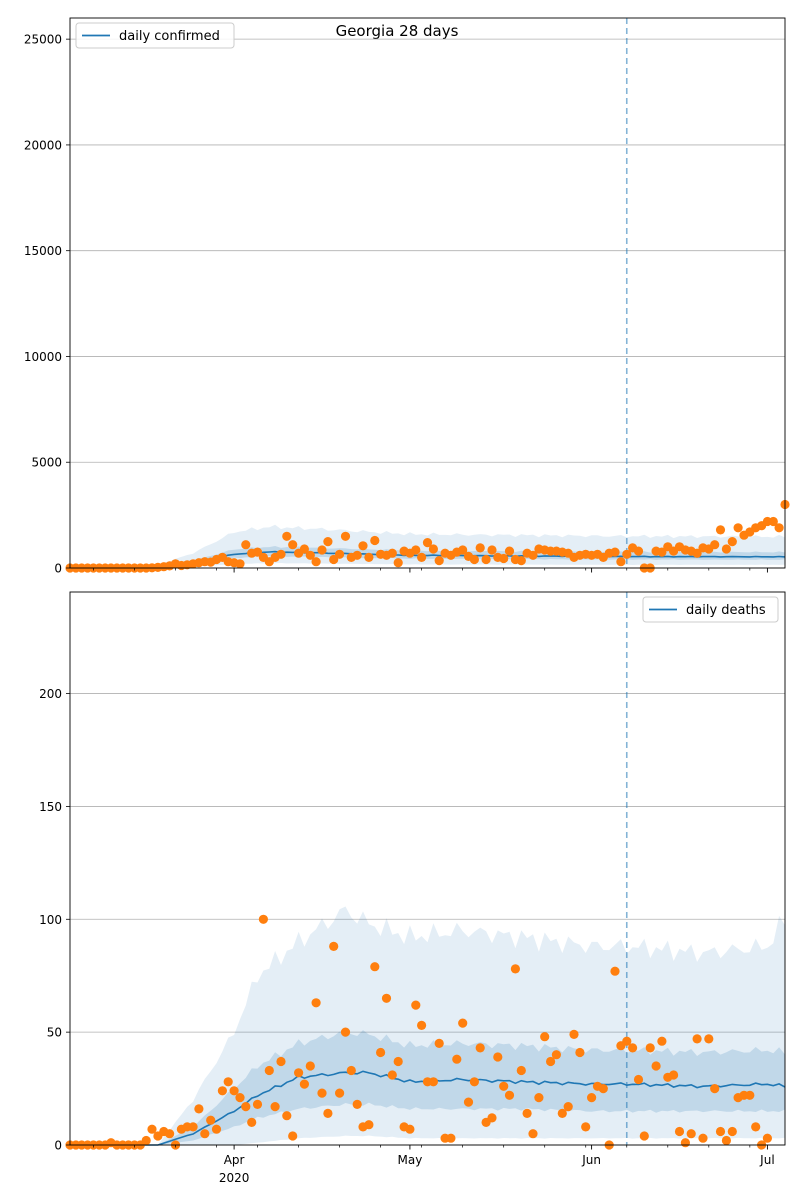  Describe the element at coordinates (54, 1033) in the screenshot. I see `deaths-ytick-label: 50` at that location.